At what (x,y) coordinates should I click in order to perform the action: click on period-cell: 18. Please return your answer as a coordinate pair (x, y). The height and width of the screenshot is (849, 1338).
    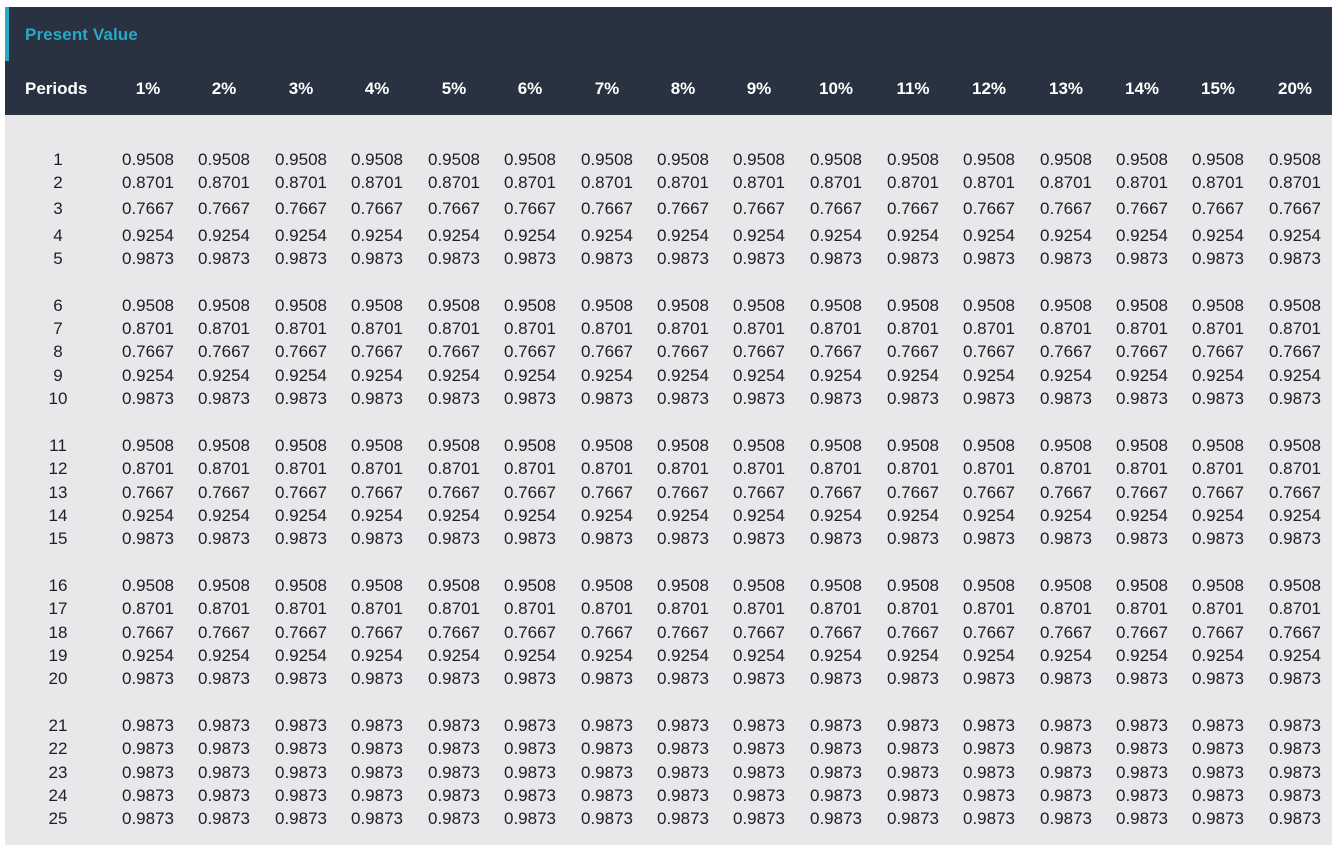
    Looking at the image, I should click on (58, 632).